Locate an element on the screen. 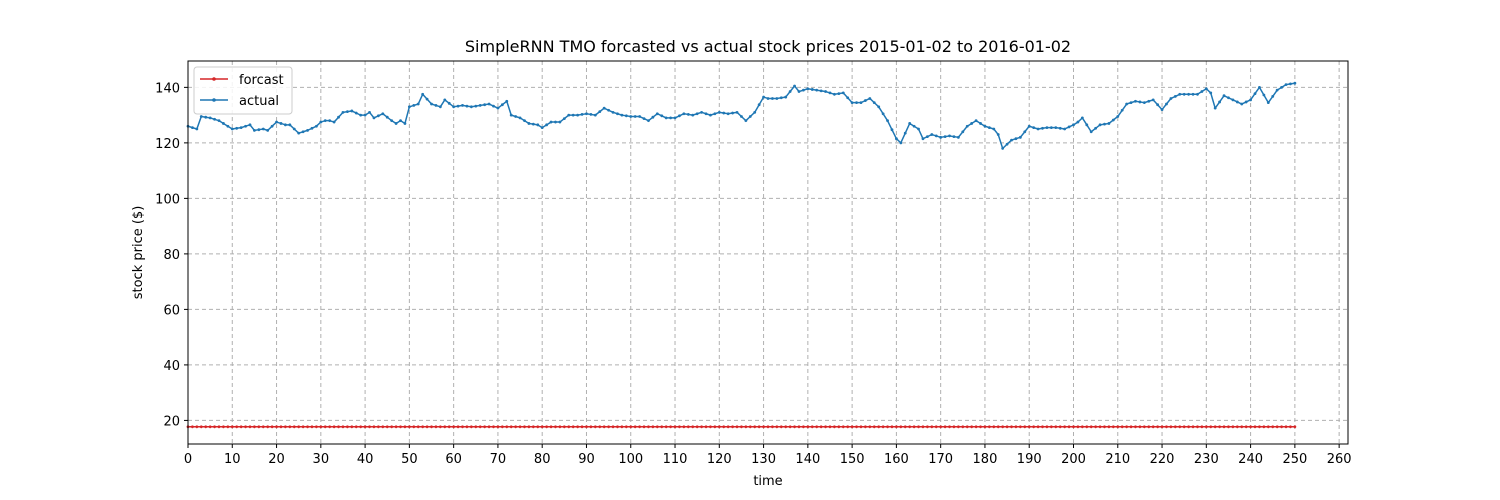 Image resolution: width=1500 pixels, height=500 pixels. x-tick-label: 210 is located at coordinates (1117, 459).